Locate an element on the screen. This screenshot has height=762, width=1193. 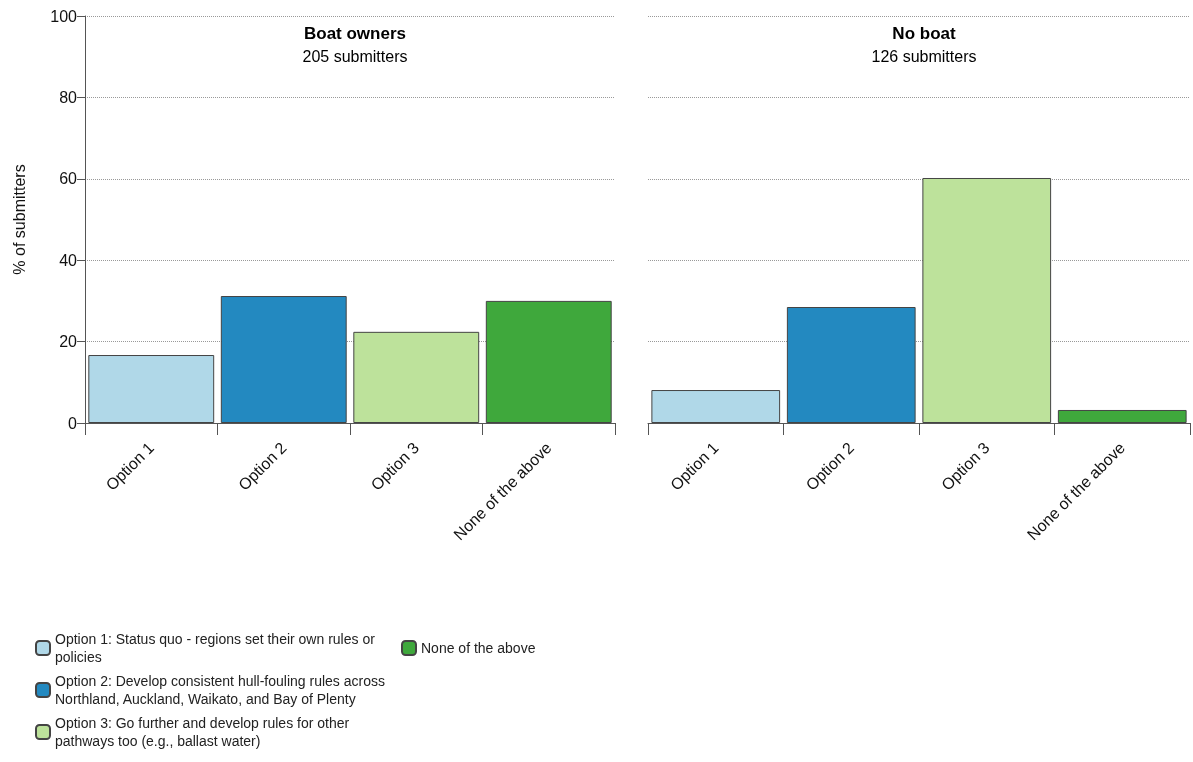
y-tick-label: 100 is located at coordinates (64, 16).